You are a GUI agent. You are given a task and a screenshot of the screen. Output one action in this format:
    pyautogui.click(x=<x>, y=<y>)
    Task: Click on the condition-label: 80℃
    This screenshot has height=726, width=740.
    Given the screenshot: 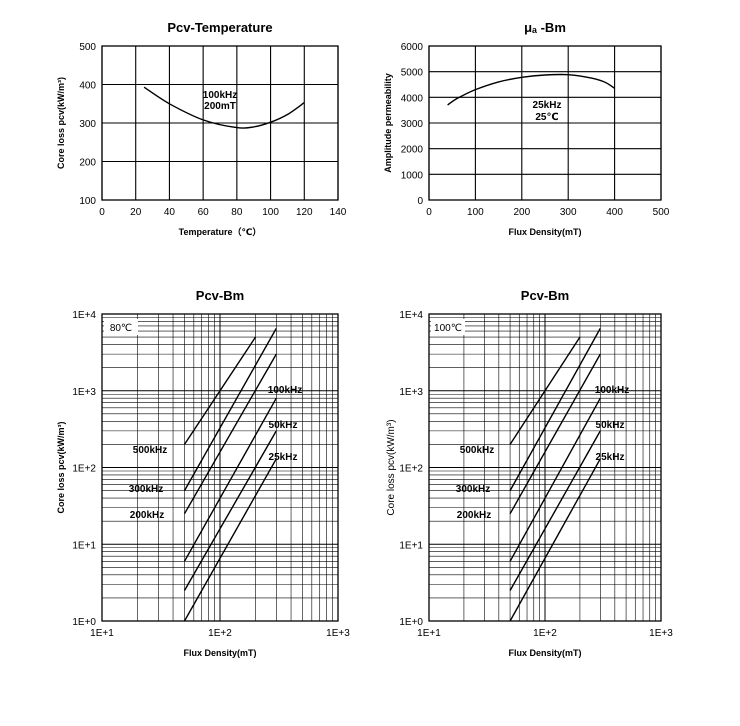 What is the action you would take?
    pyautogui.click(x=121, y=328)
    